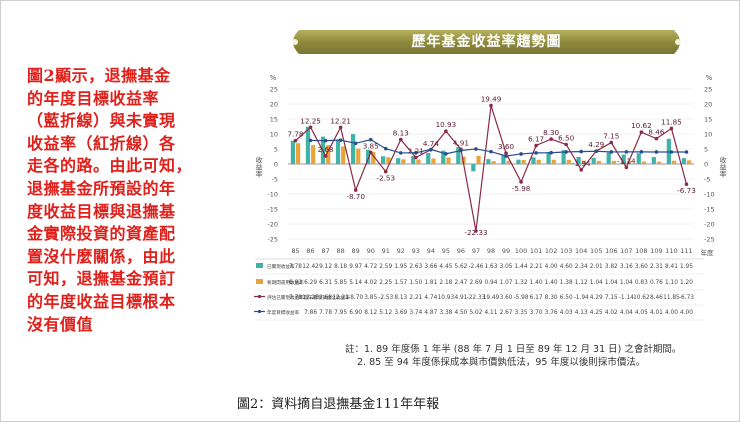  Describe the element at coordinates (446, 298) in the screenshot. I see `table-cell: 10.93` at that location.